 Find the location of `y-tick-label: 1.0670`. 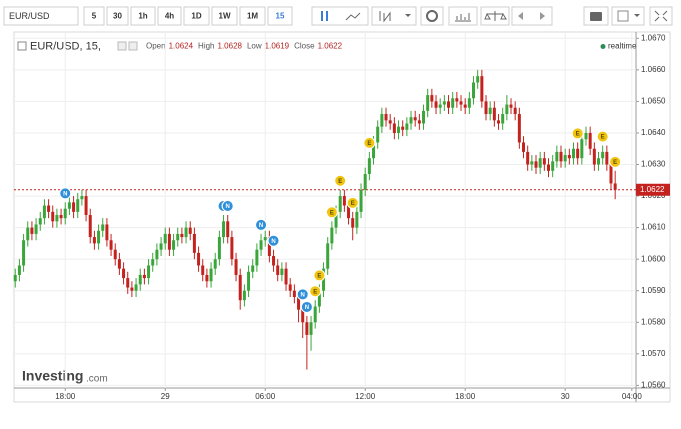

y-tick-label: 1.0670 is located at coordinates (653, 37).